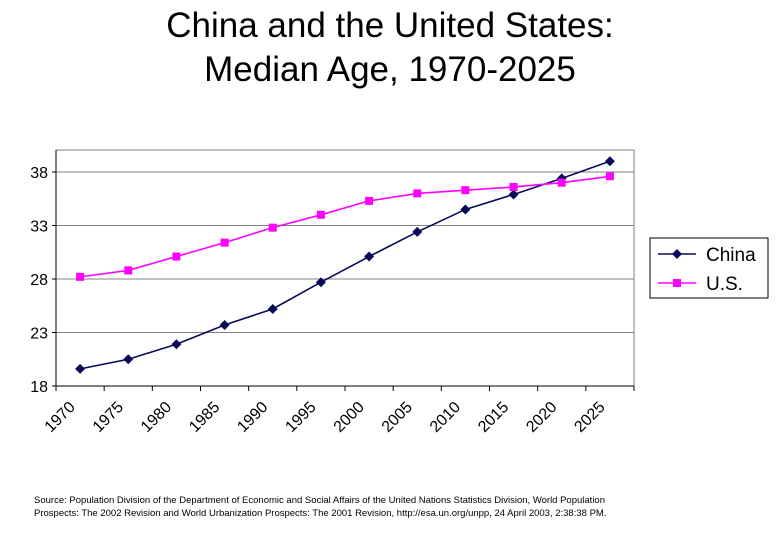 The image size is (780, 540). I want to click on x-tick-label: 2015, so click(493, 417).